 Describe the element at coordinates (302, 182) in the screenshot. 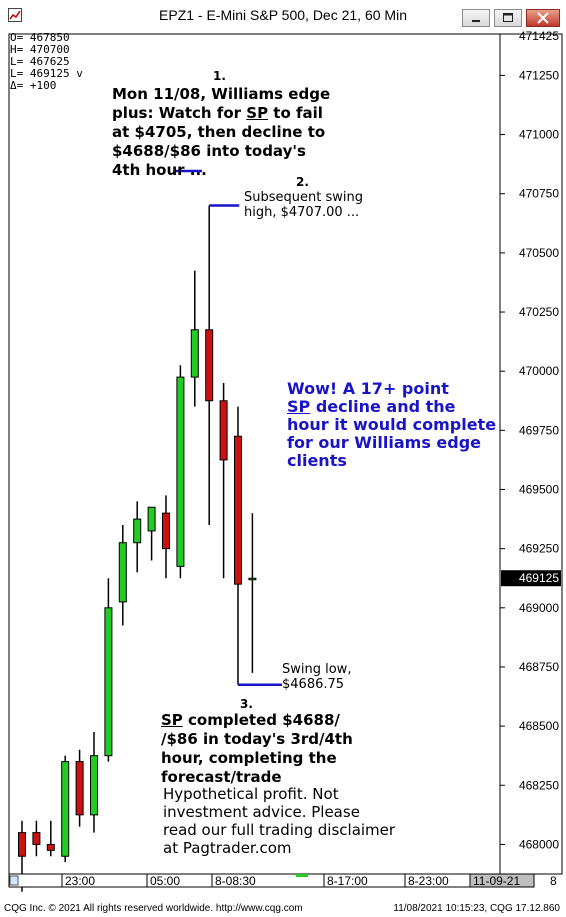

I see `annotation-step2-number: 2.` at that location.